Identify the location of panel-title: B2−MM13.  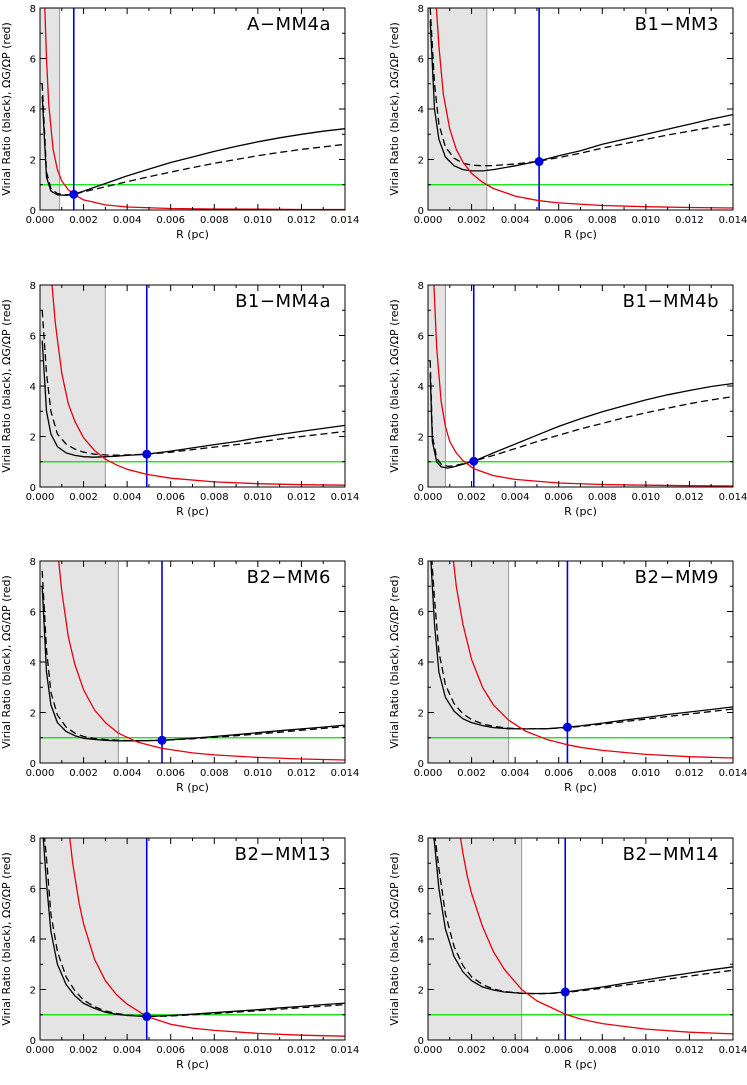
(283, 854).